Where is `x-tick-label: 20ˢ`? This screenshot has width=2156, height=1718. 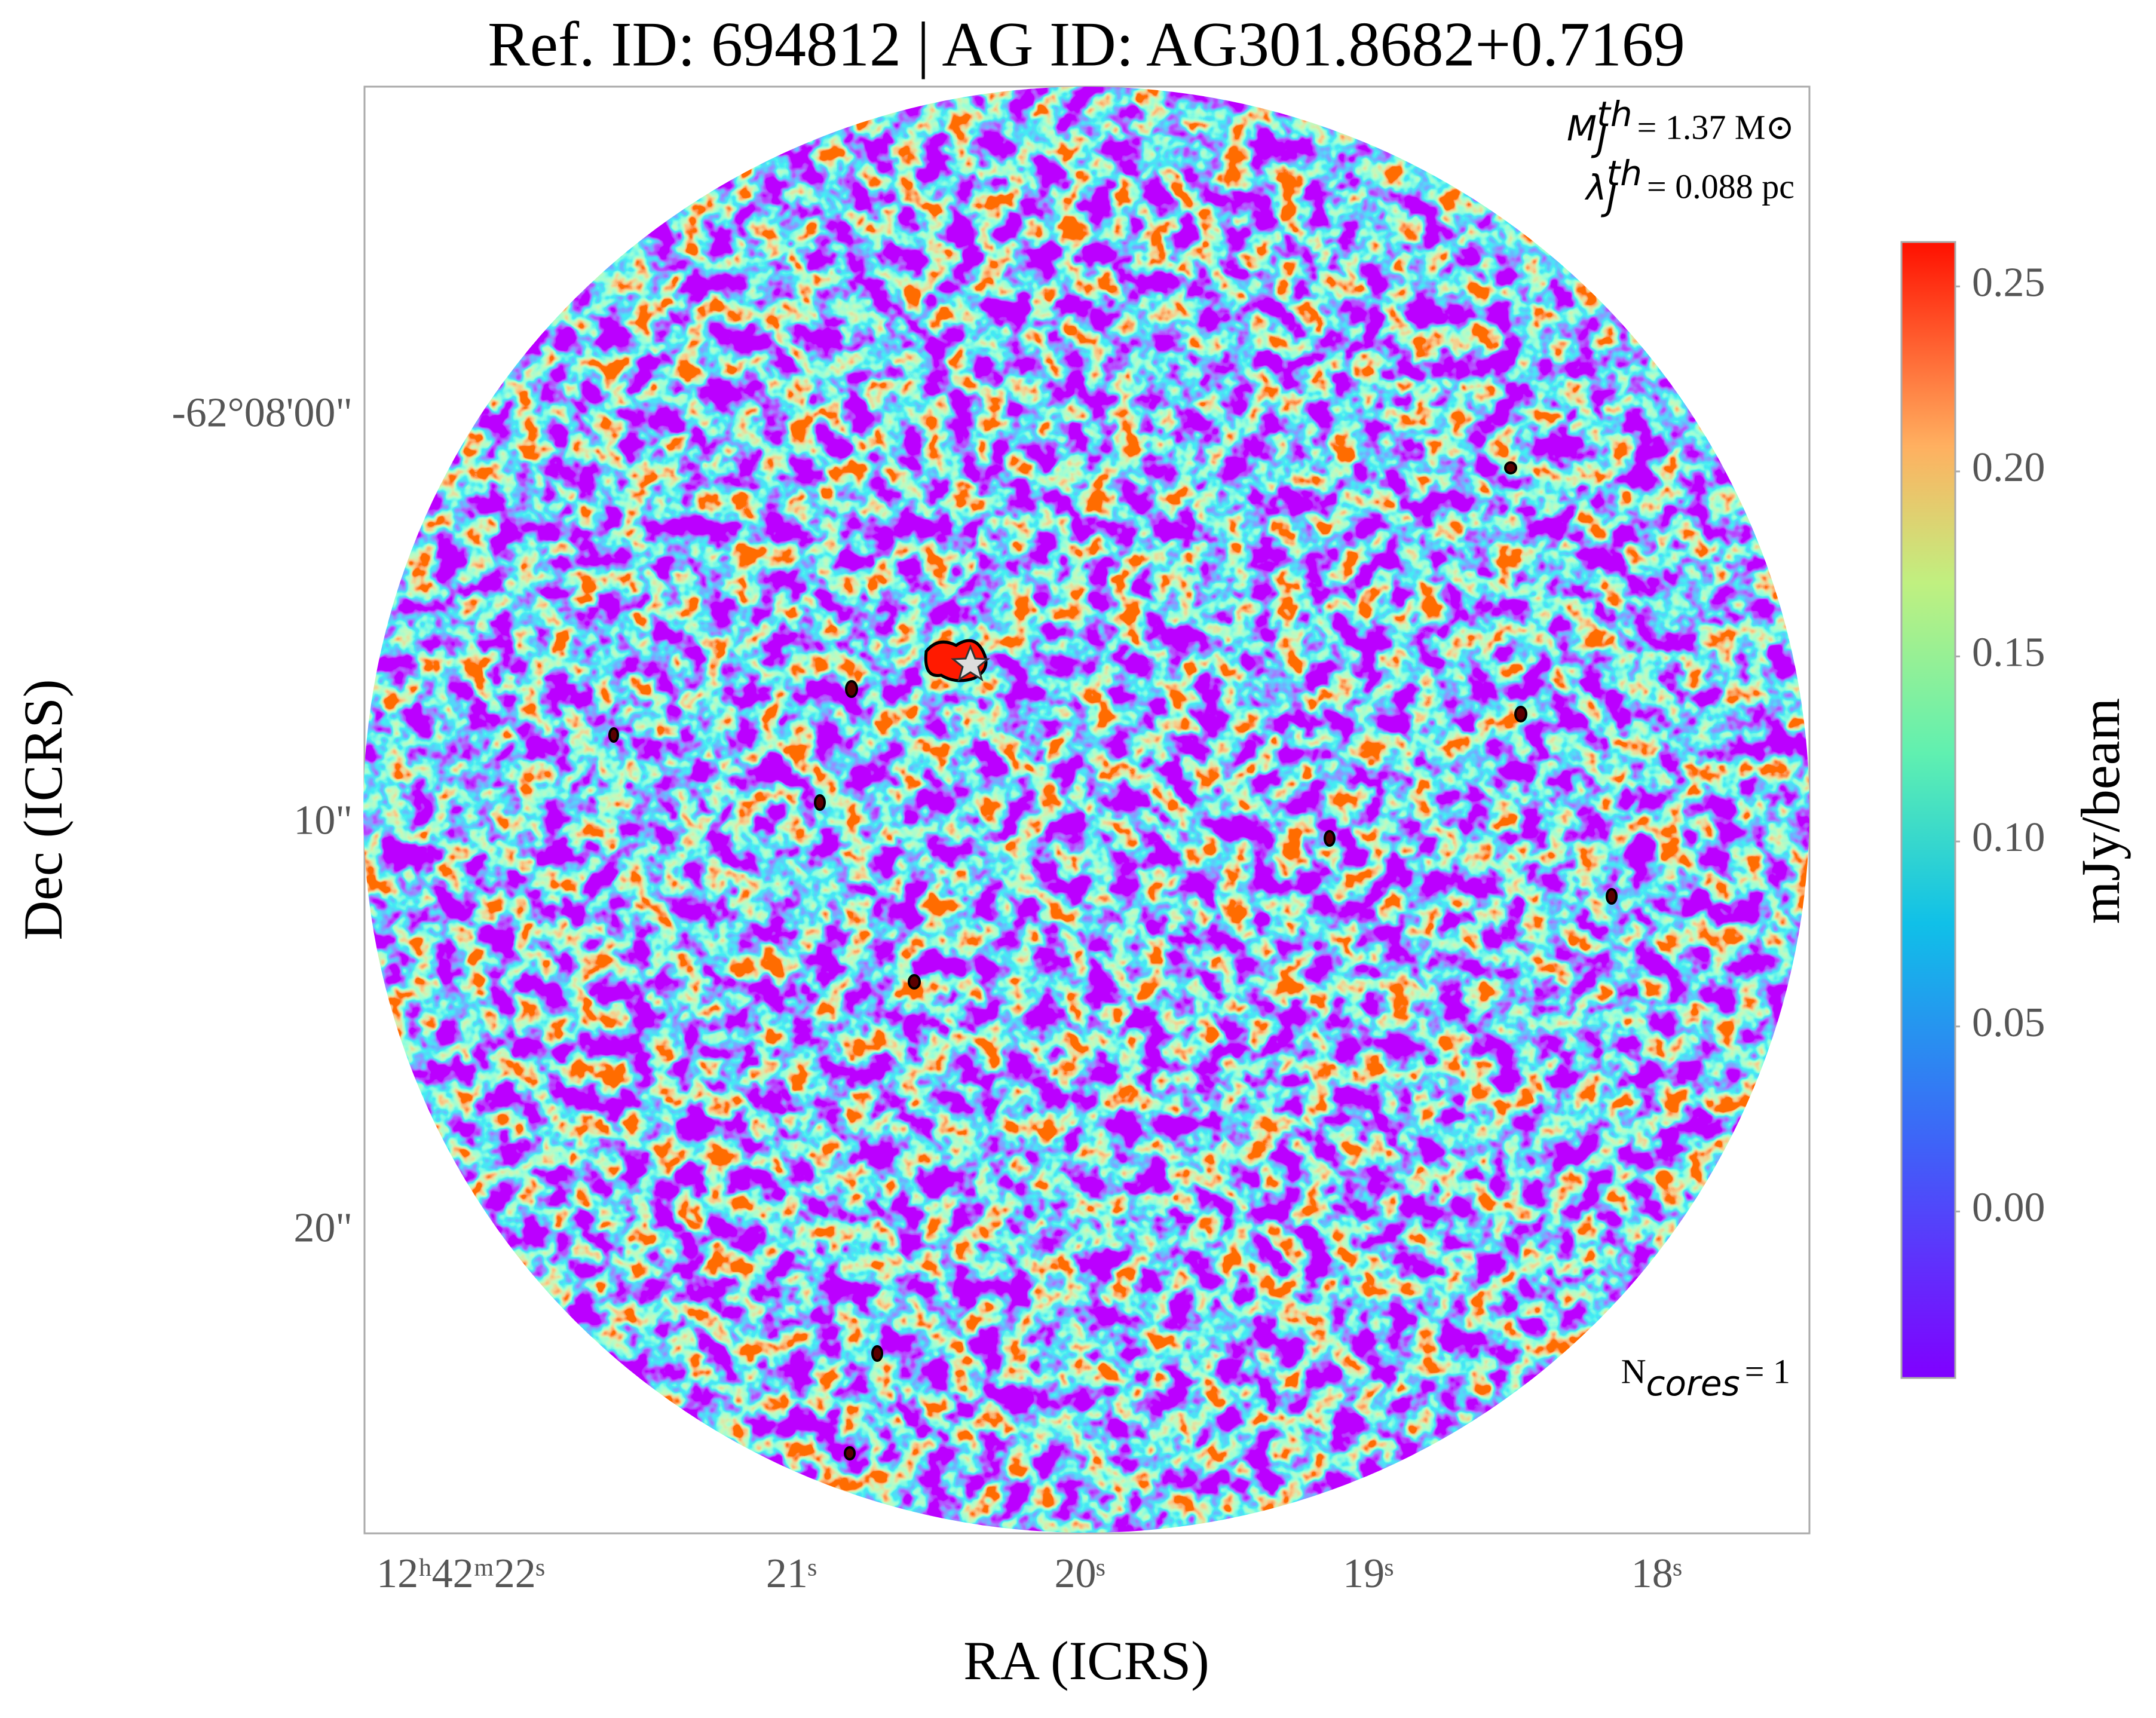 x-tick-label: 20ˢ is located at coordinates (1079, 1574).